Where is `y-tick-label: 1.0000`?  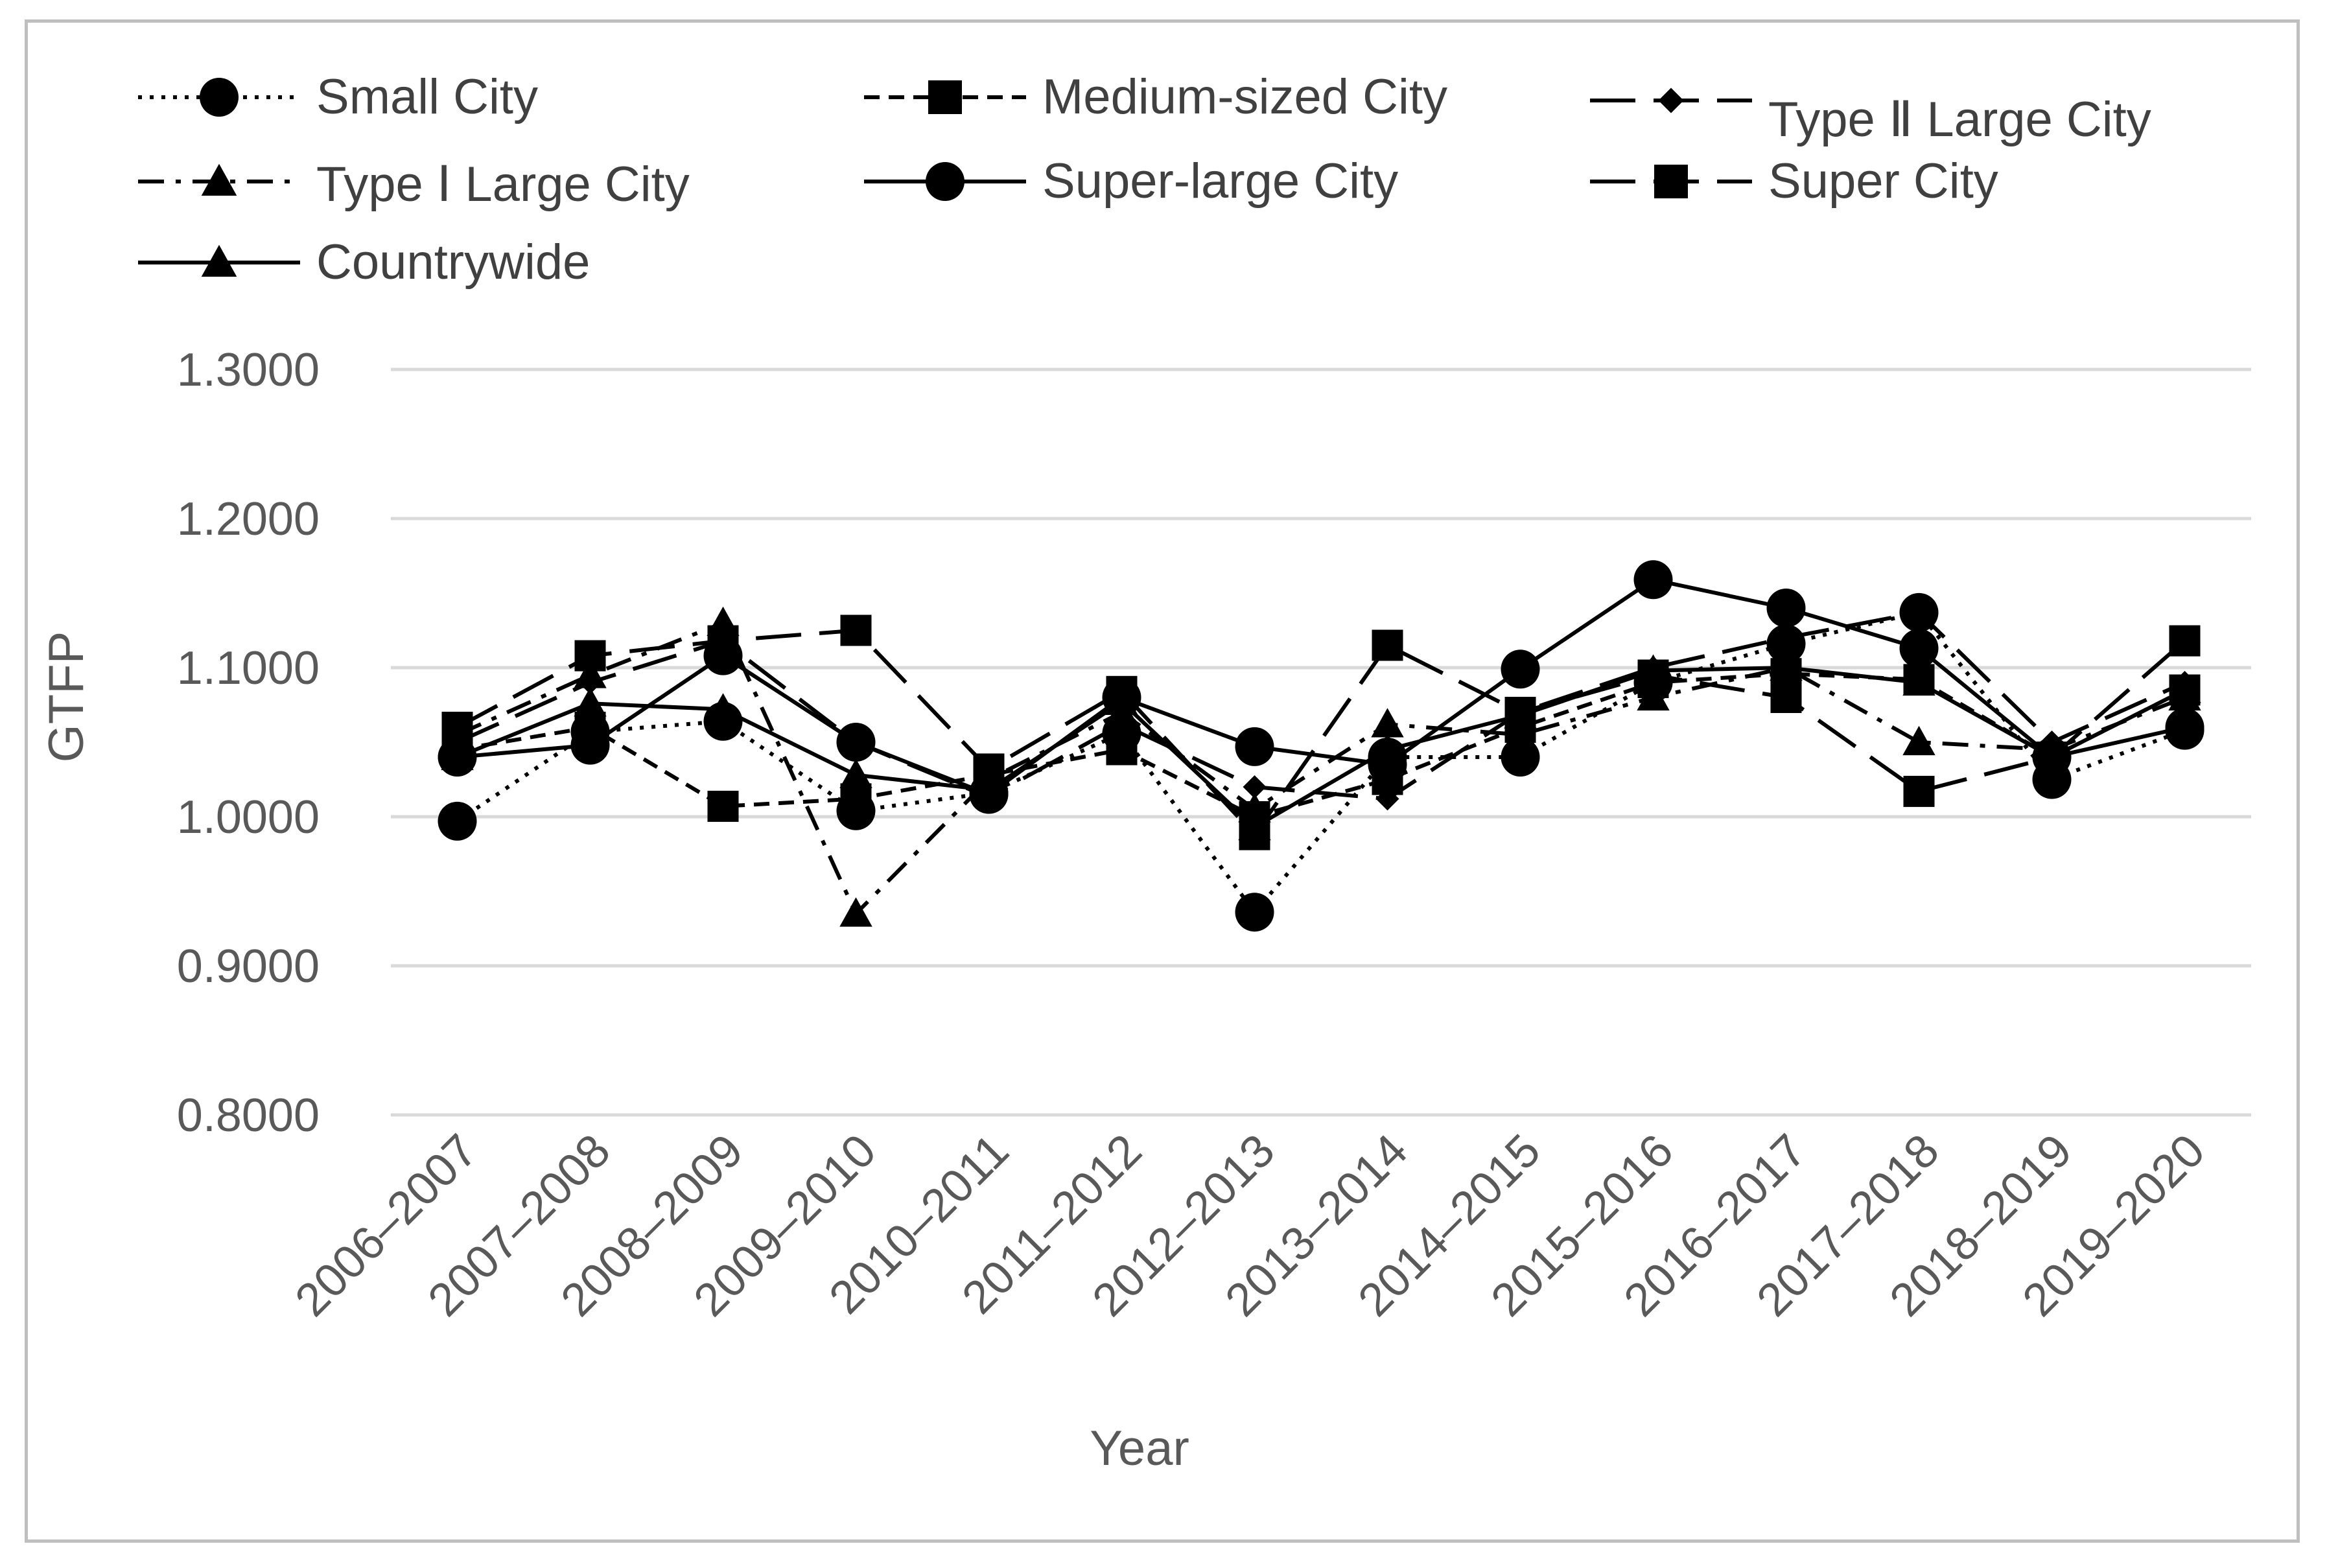
y-tick-label: 1.0000 is located at coordinates (248, 817).